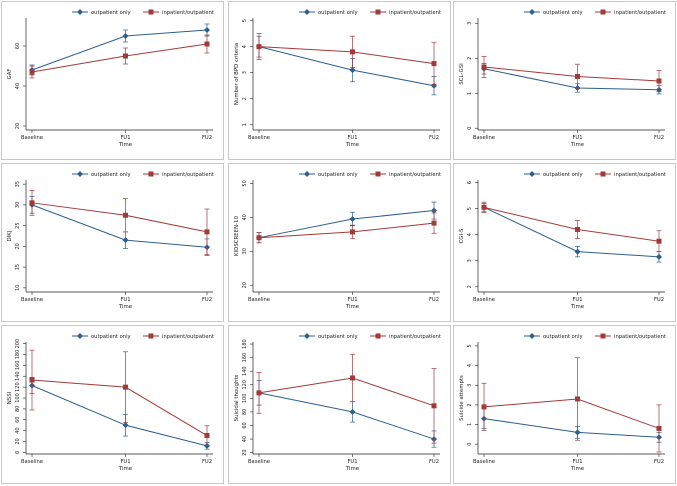 The height and width of the screenshot is (486, 677). I want to click on y-tick-label: 25, so click(18, 225).